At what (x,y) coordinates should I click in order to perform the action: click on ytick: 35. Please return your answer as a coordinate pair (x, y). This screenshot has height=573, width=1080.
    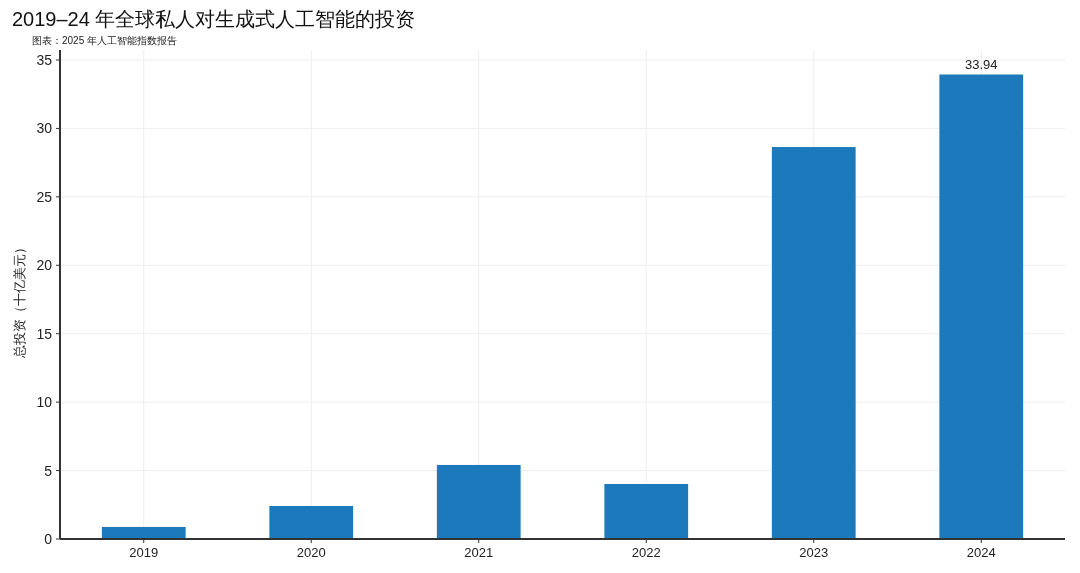
    Looking at the image, I should click on (44, 60).